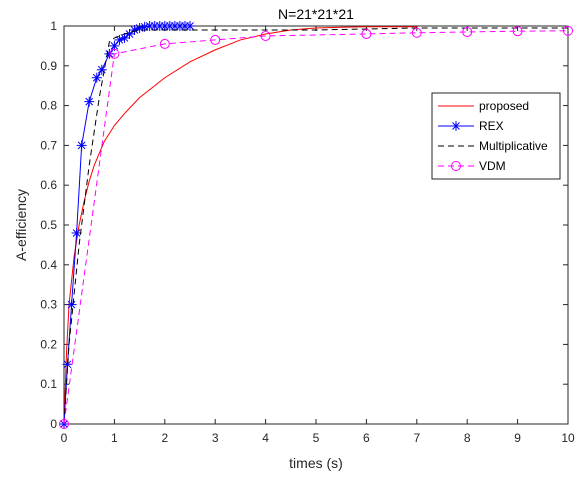 This screenshot has height=478, width=578. I want to click on legend-item-multiplicative: Multiplicative, so click(493, 146).